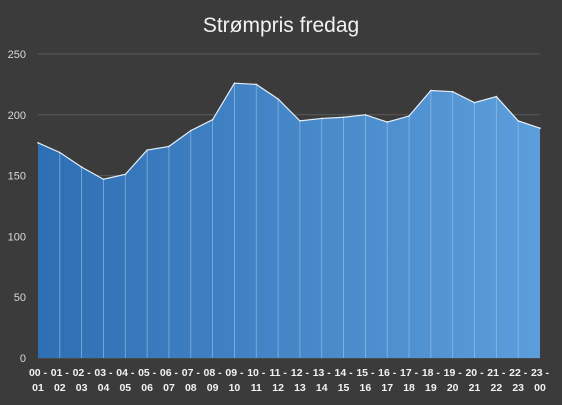 This screenshot has width=562, height=405. I want to click on x-tick-label: 21 -22, so click(496, 380).